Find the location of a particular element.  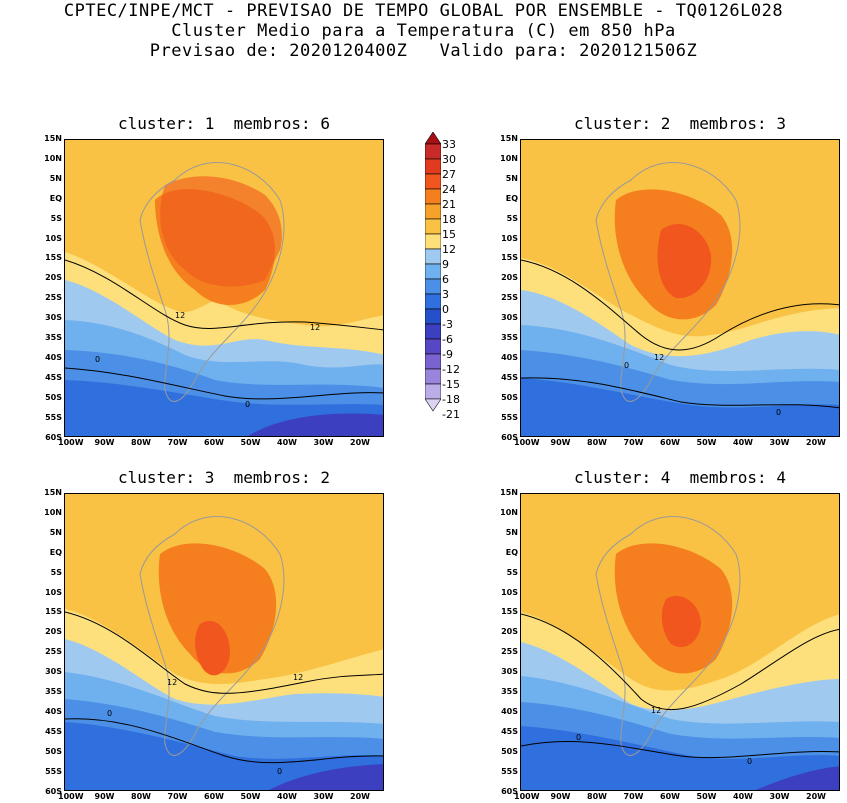

colorbar-label: 3 is located at coordinates (445, 294).